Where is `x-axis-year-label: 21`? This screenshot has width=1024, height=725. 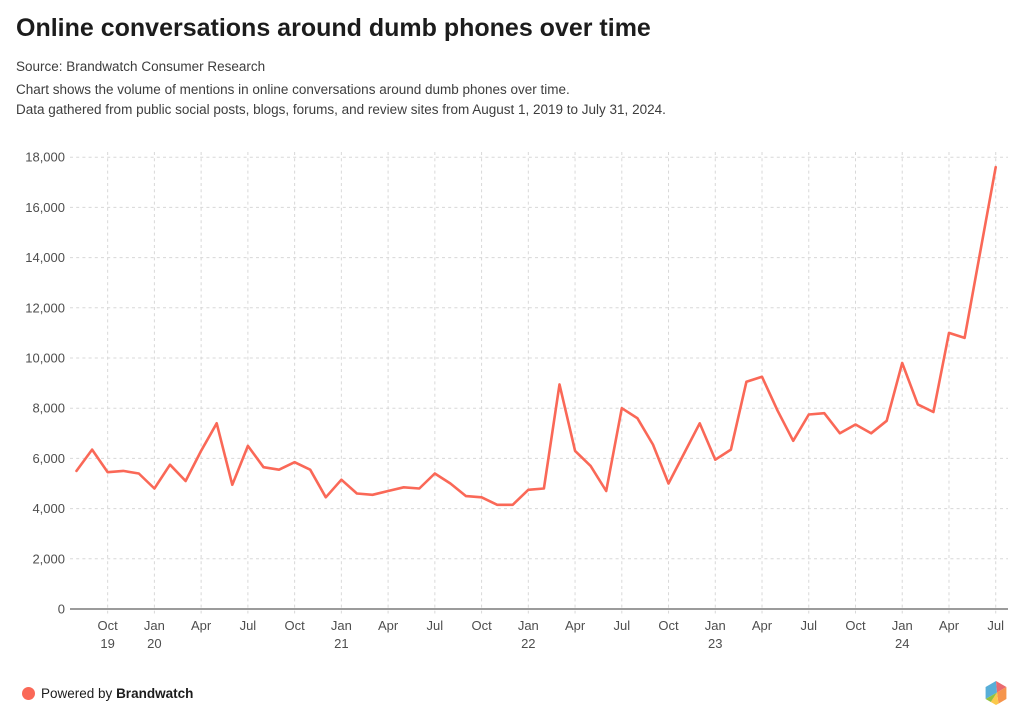
x-axis-year-label: 21 is located at coordinates (341, 643).